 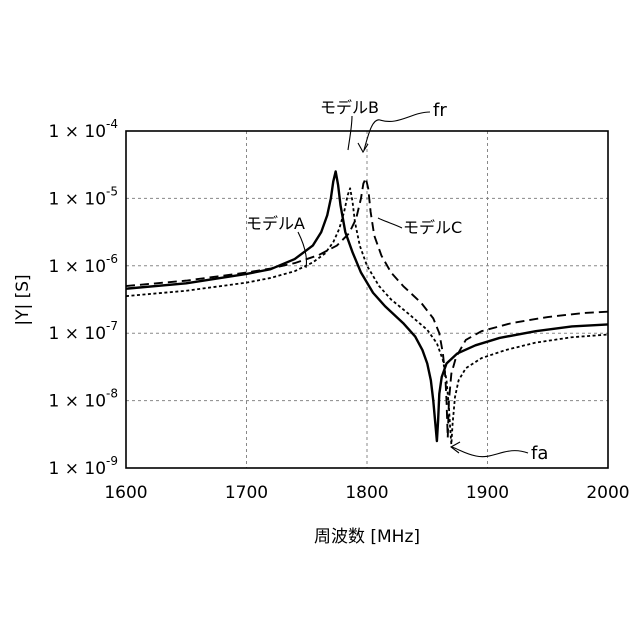 I want to click on annotation-fr: fr, so click(x=440, y=110).